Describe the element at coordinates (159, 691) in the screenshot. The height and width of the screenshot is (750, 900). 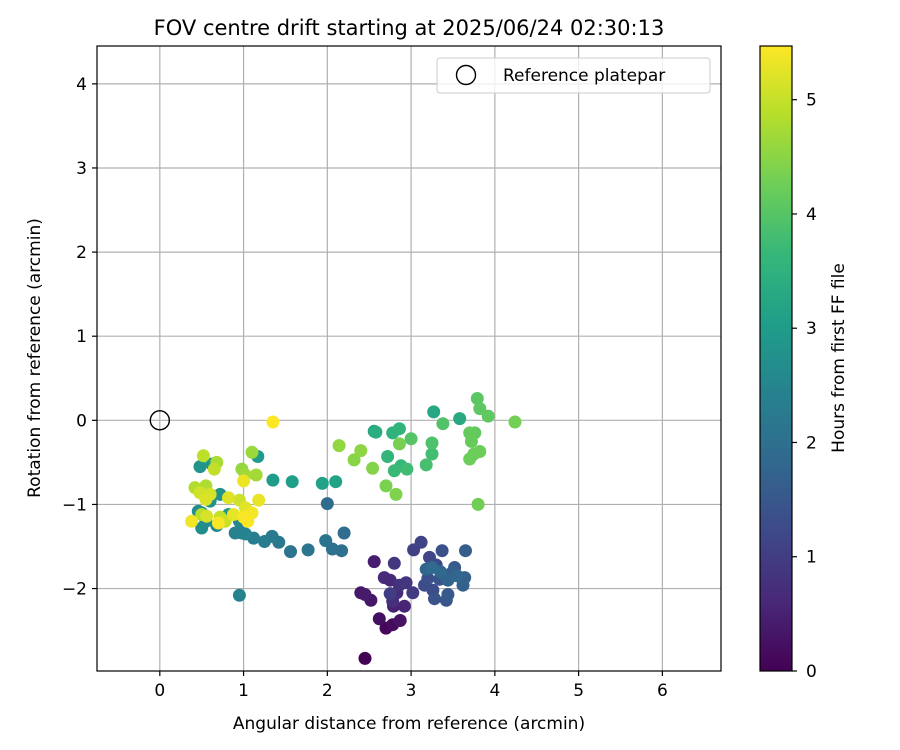
I see `x-tick-label: 0` at that location.